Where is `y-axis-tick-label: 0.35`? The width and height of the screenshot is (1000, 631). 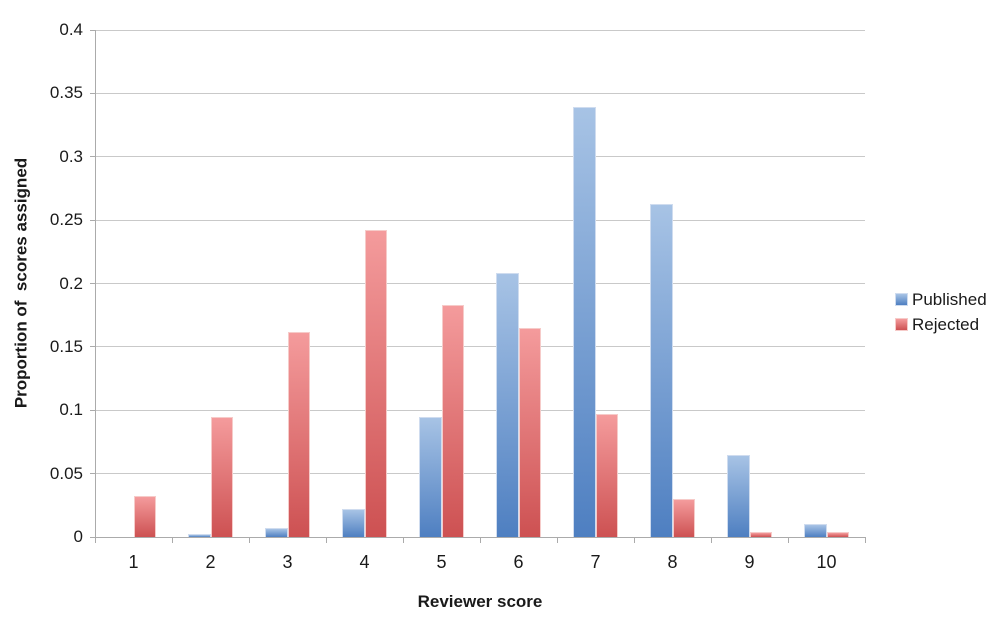 y-axis-tick-label: 0.35 is located at coordinates (66, 93).